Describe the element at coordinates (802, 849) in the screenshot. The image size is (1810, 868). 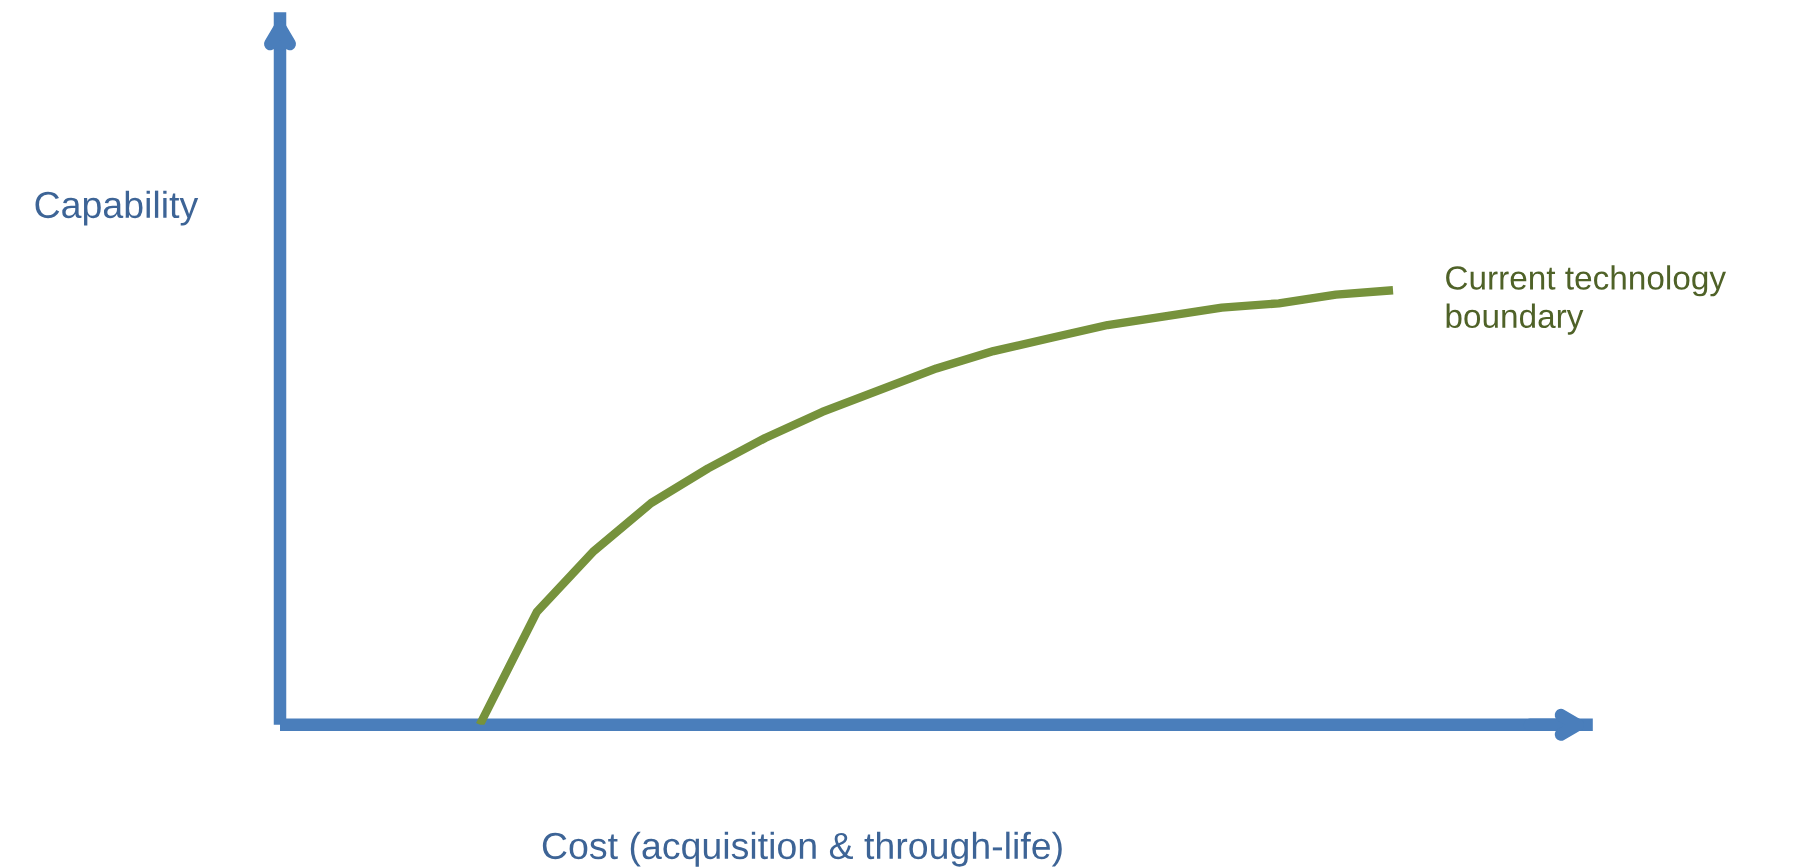
I see `x-axis-title: Cost (acquisition & through-life)` at that location.